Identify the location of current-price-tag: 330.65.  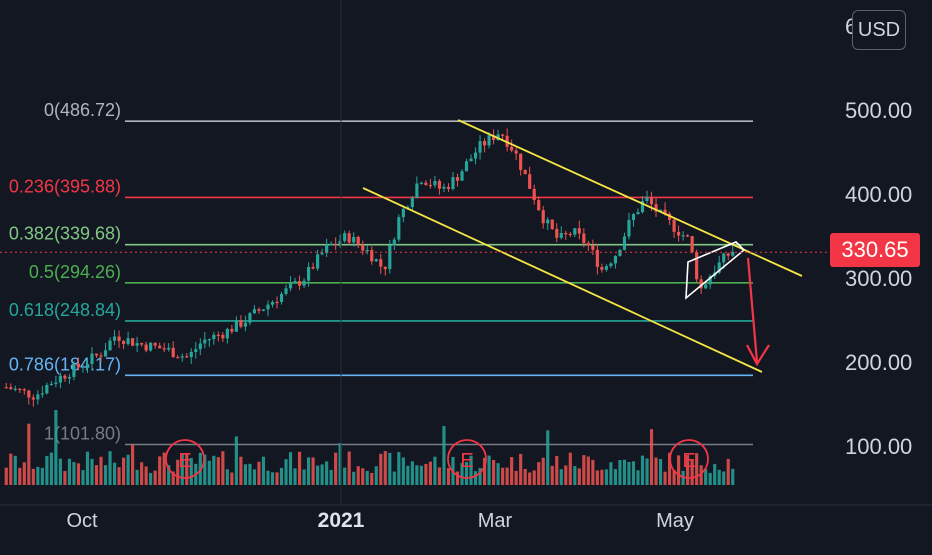
(875, 250).